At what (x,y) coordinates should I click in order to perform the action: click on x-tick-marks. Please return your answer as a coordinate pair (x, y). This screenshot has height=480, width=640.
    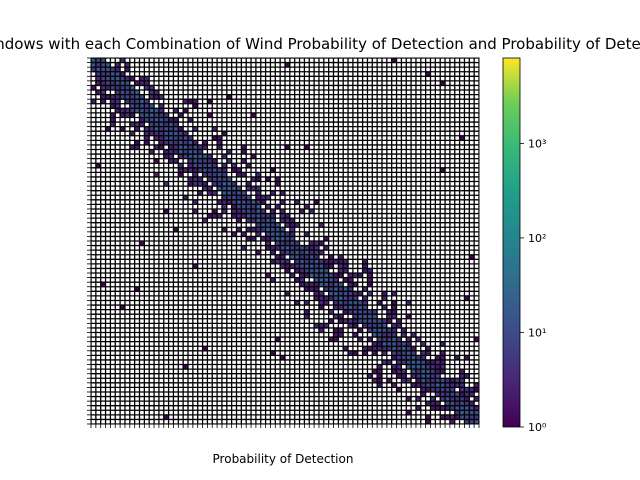
    Looking at the image, I should click on (285, 426).